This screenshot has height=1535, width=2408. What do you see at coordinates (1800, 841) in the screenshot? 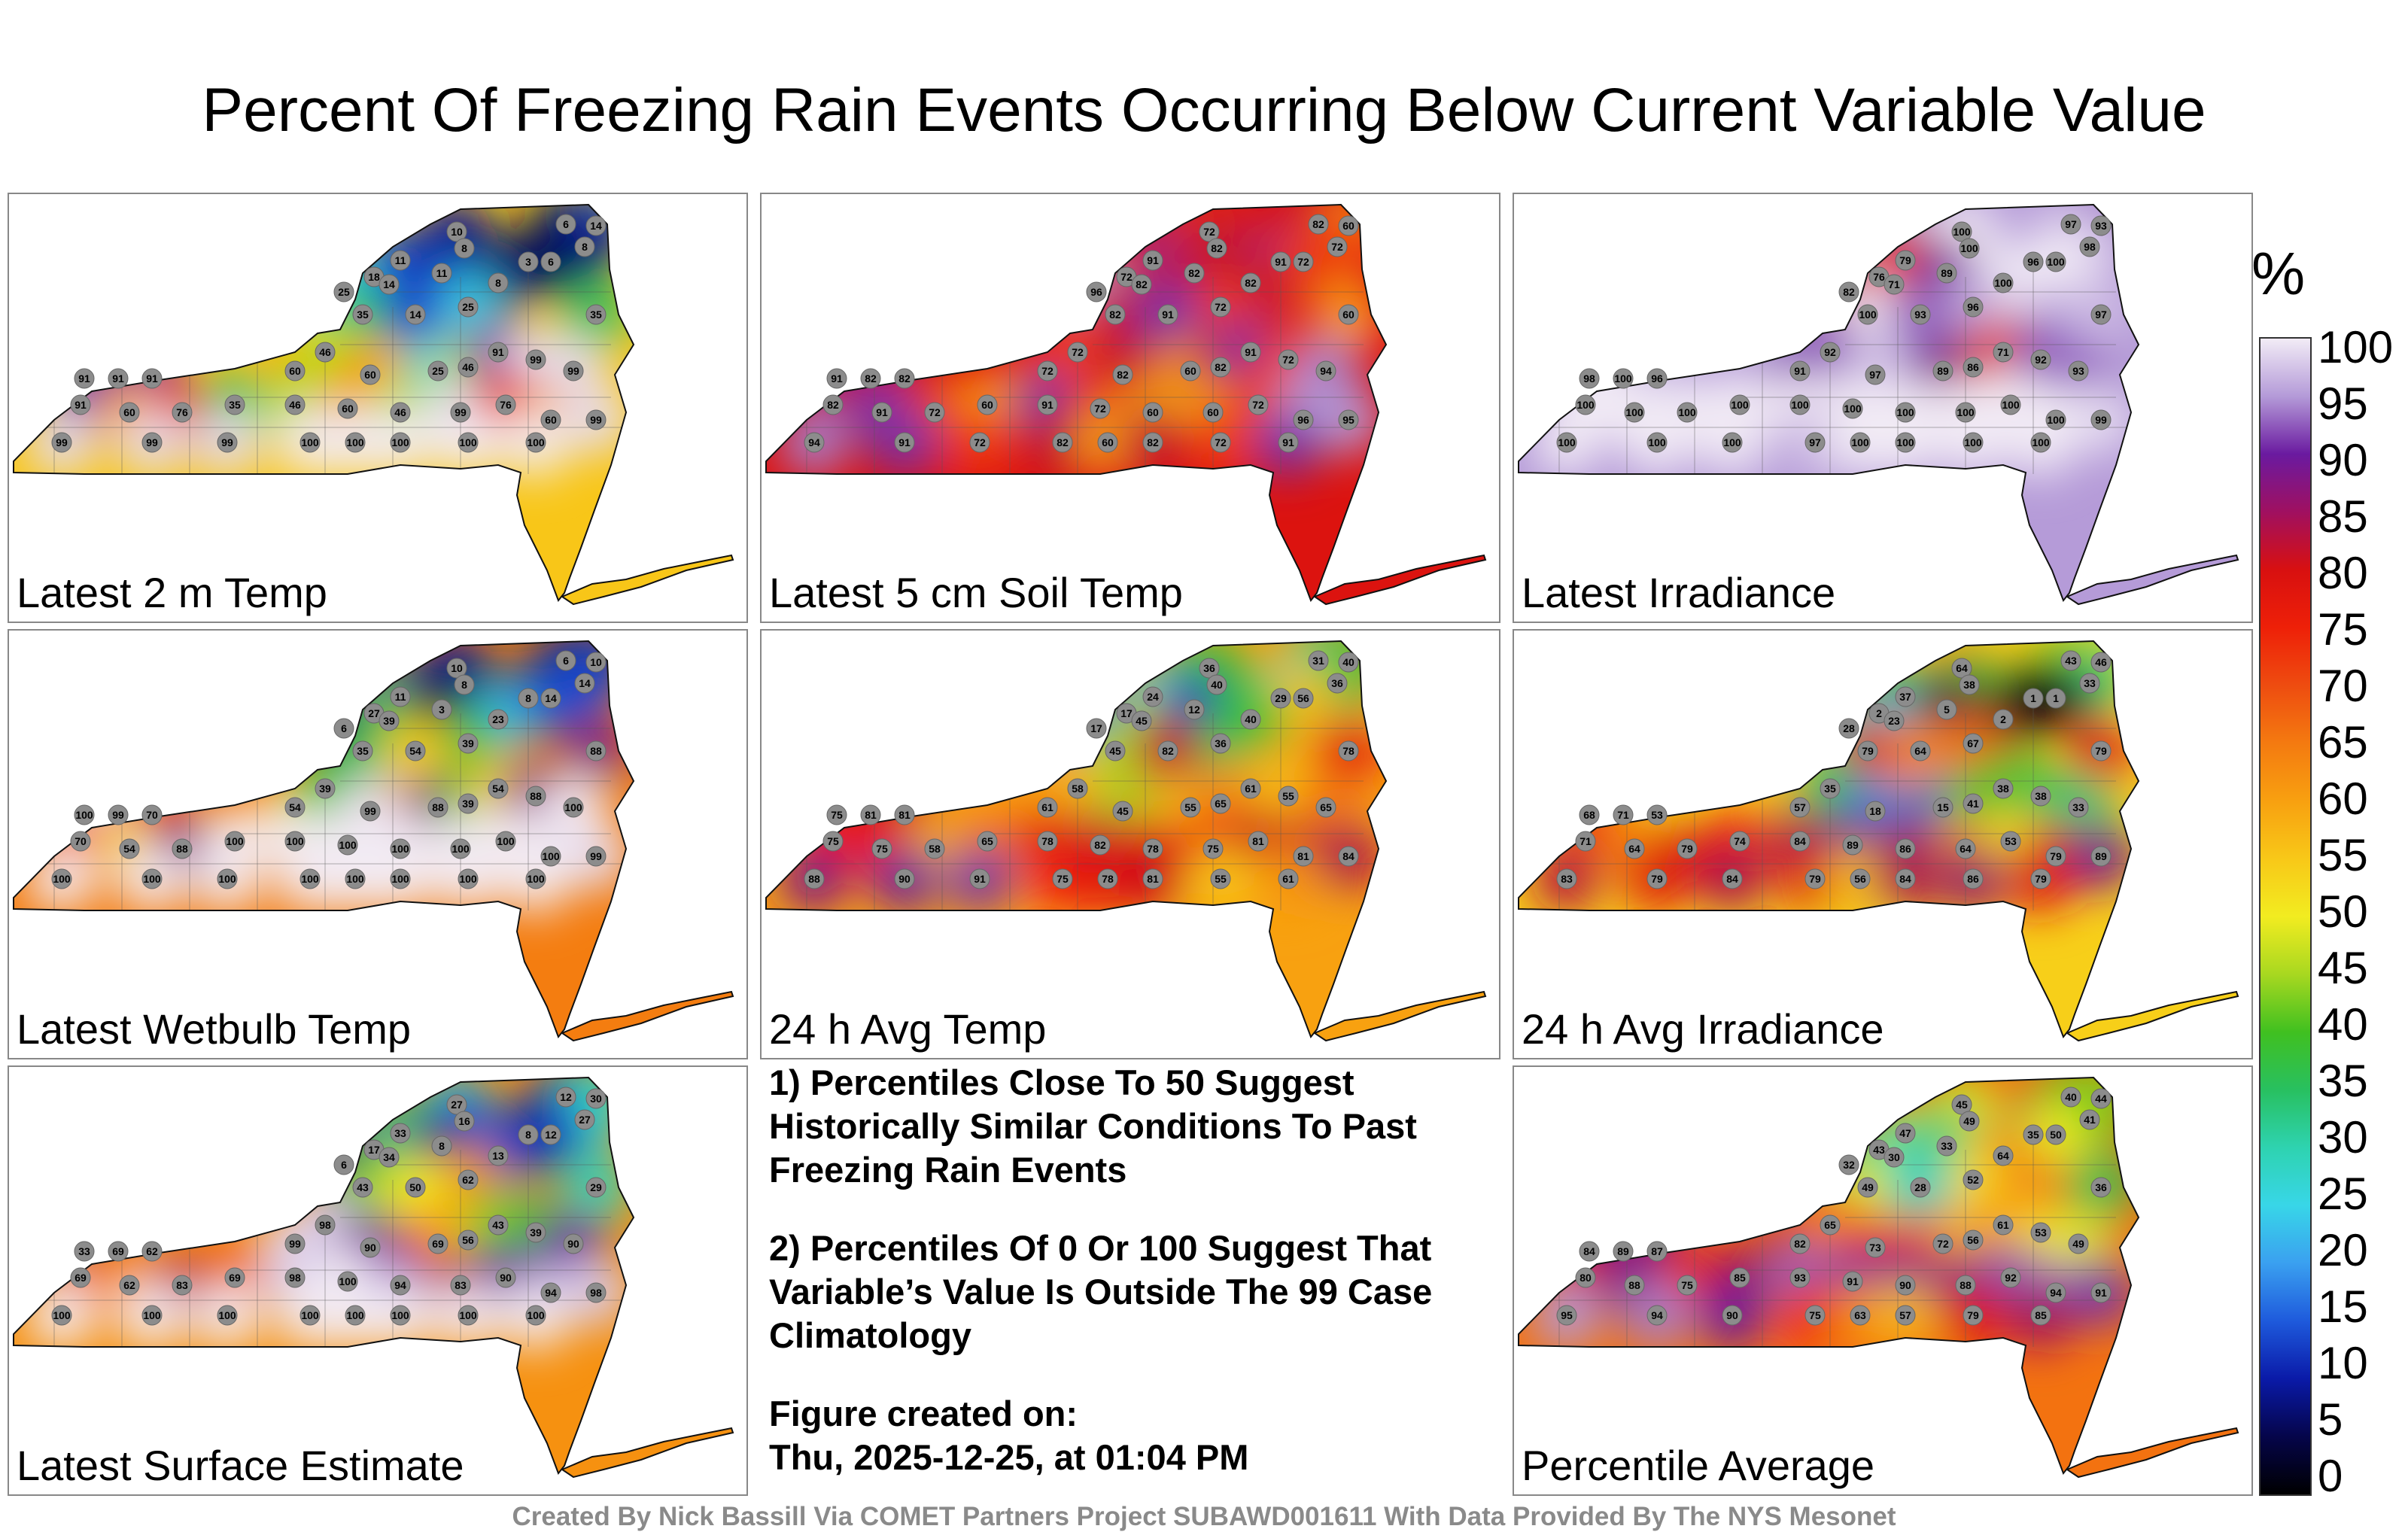
I see `station-marker: 84` at bounding box center [1800, 841].